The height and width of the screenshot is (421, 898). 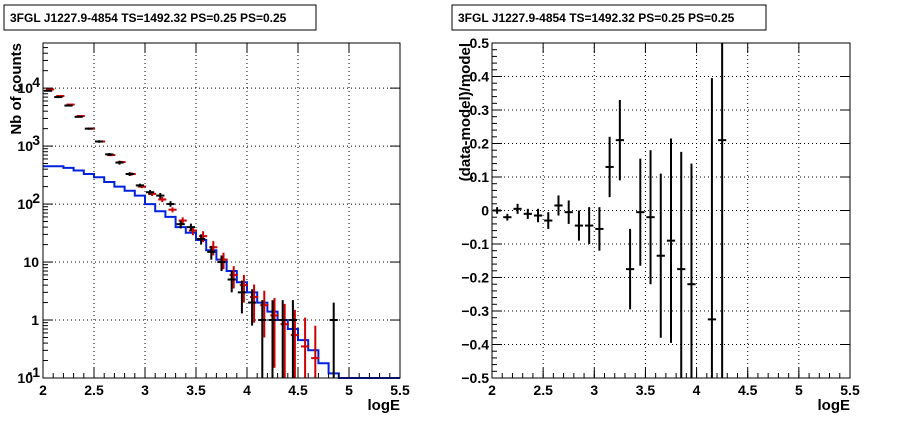 What do you see at coordinates (16, 89) in the screenshot?
I see `left-y-axis-title: Nb of counts` at bounding box center [16, 89].